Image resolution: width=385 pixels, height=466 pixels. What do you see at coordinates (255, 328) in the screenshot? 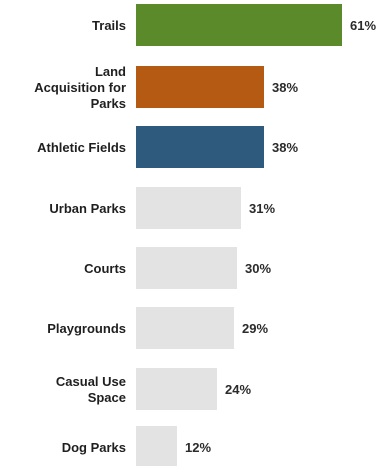
I see `value-label: 29%` at bounding box center [255, 328].